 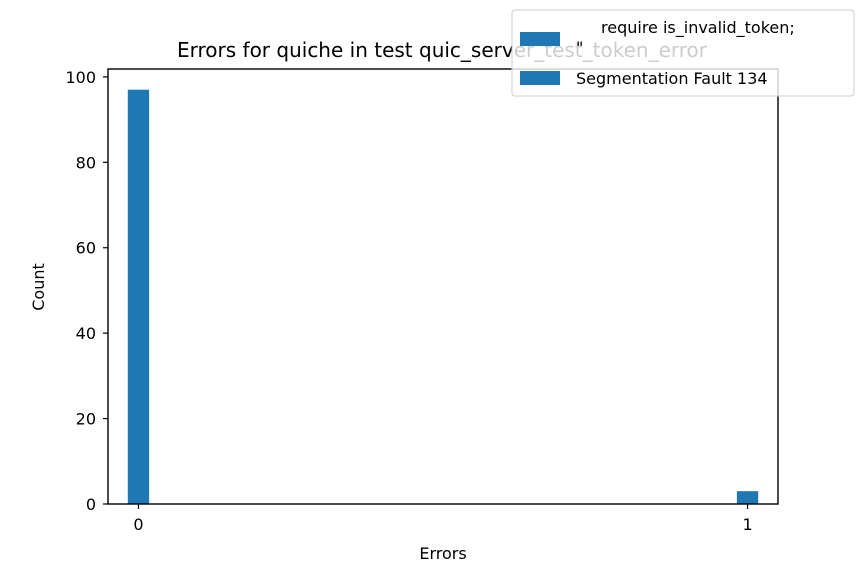 What do you see at coordinates (86, 162) in the screenshot?
I see `y-tick-label: 80` at bounding box center [86, 162].